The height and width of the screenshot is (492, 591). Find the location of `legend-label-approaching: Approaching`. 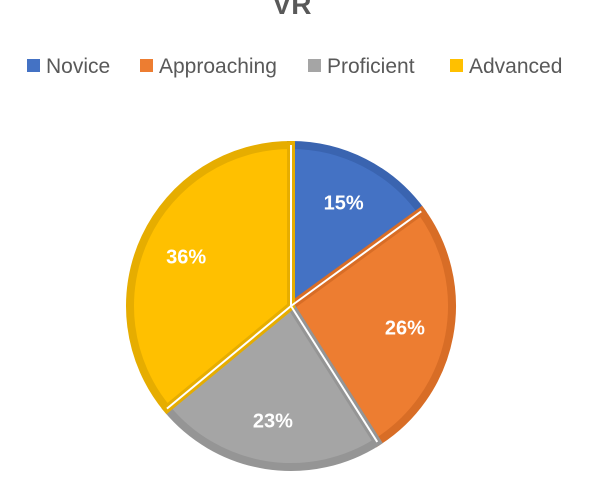

legend-label-approaching: Approaching is located at coordinates (218, 66).